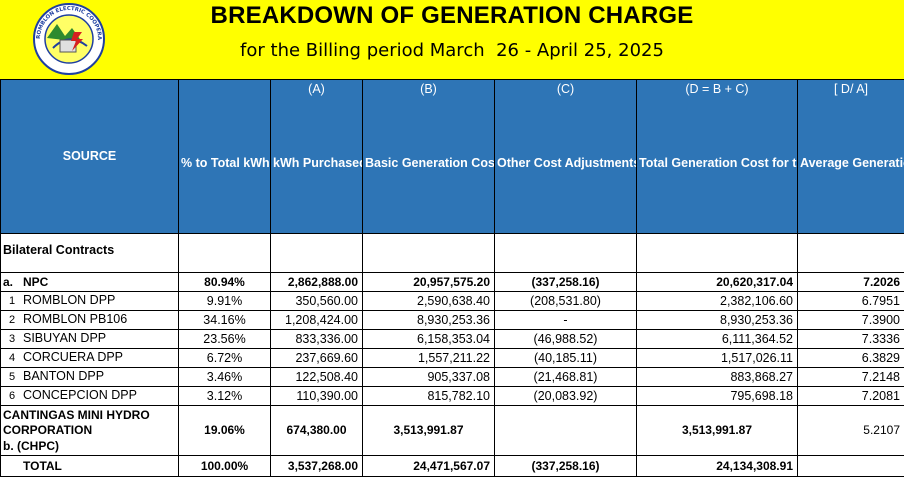 This screenshot has width=904, height=481. Describe the element at coordinates (852, 163) in the screenshot. I see `column-header-label: Average Generation Cost (Php/kWh)` at that location.